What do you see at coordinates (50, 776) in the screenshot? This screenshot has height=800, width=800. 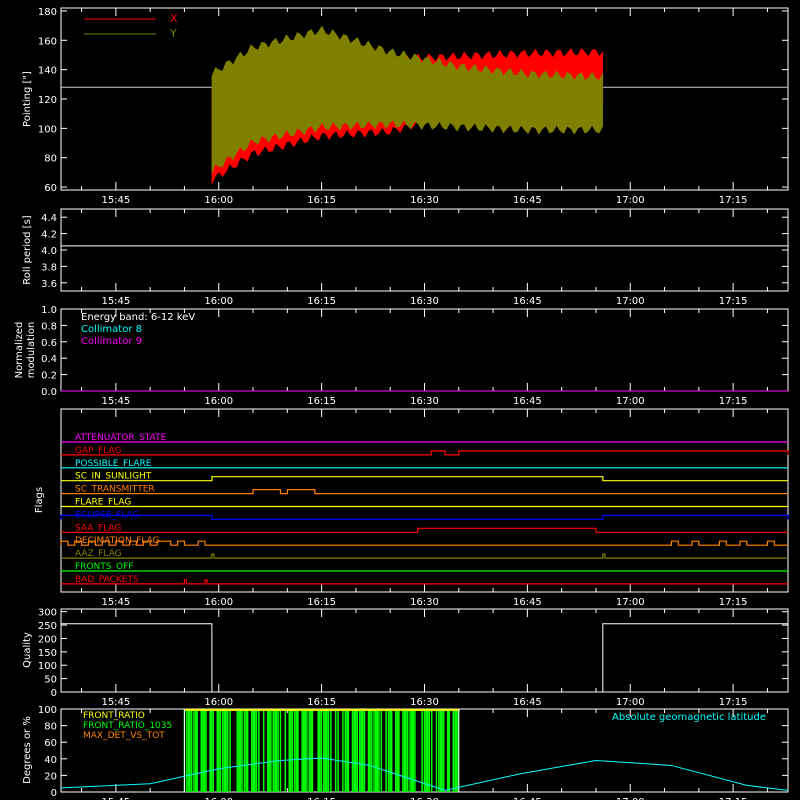 I see `geo-ytick-label: 20` at bounding box center [50, 776].